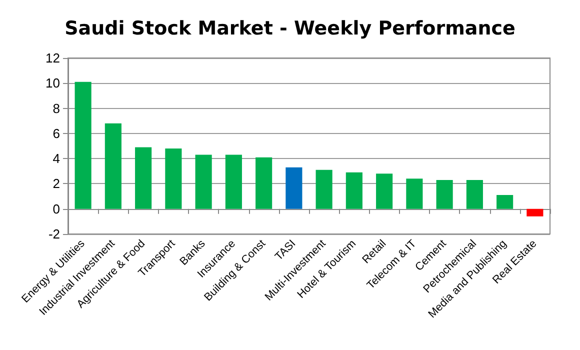 The height and width of the screenshot is (350, 580). What do you see at coordinates (56, 133) in the screenshot?
I see `y-tick-label: 6` at bounding box center [56, 133].